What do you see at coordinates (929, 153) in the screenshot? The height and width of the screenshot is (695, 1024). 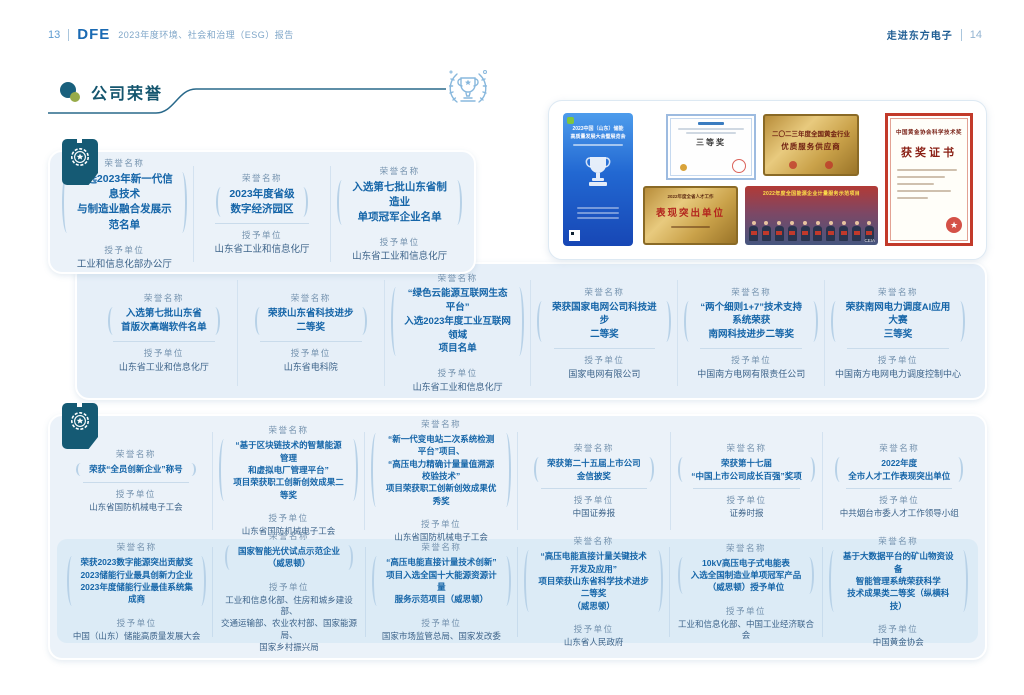 I see `certificate-title: 获奖证书` at bounding box center [929, 153].